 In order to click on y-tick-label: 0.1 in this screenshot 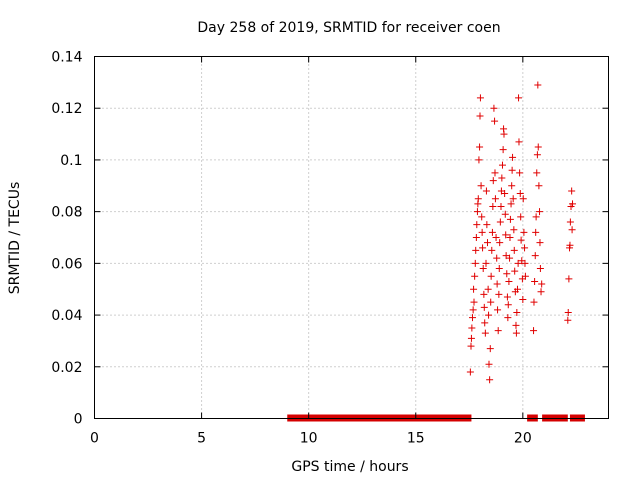, I will do `click(71, 161)`.